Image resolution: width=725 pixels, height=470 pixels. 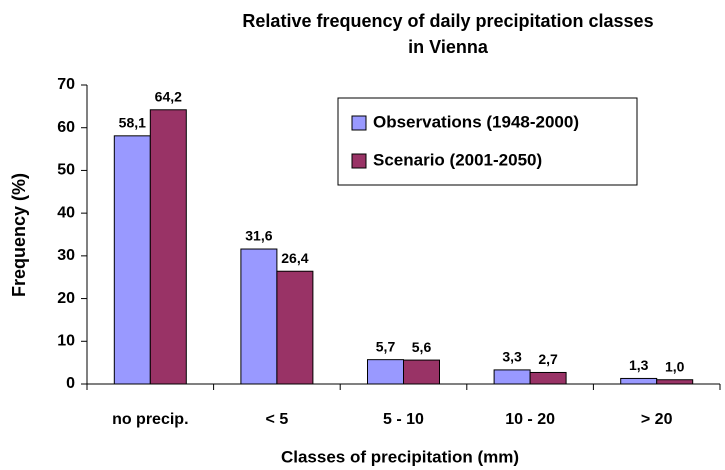 What do you see at coordinates (675, 366) in the screenshot?
I see `data-label: 1,0` at bounding box center [675, 366].